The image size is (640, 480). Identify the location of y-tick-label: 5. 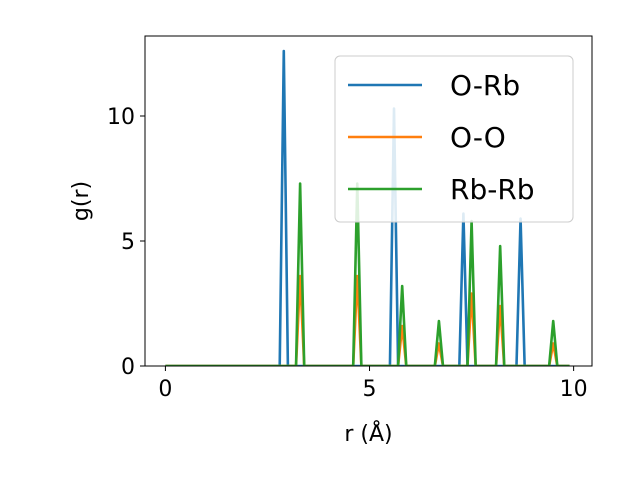
(128, 242).